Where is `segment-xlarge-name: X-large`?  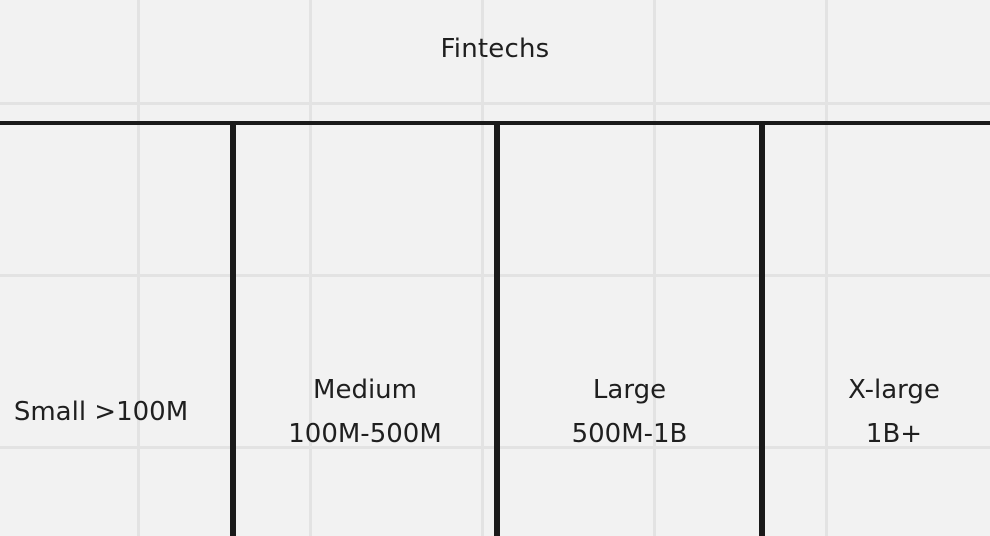 segment-xlarge-name: X-large is located at coordinates (894, 390).